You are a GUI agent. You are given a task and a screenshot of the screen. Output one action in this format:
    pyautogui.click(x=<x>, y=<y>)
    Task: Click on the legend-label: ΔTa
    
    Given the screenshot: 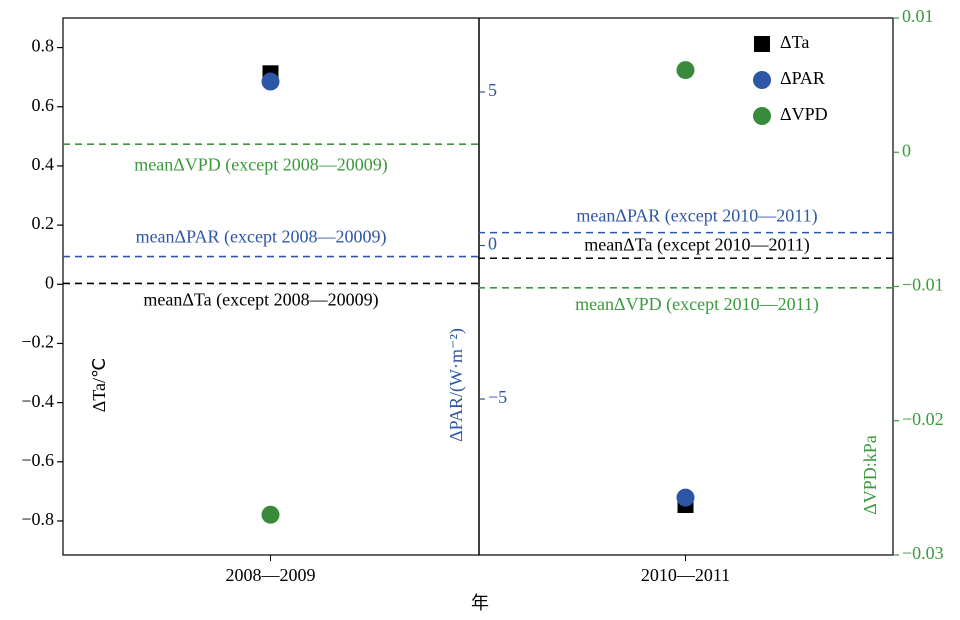 What is the action you would take?
    pyautogui.click(x=794, y=42)
    